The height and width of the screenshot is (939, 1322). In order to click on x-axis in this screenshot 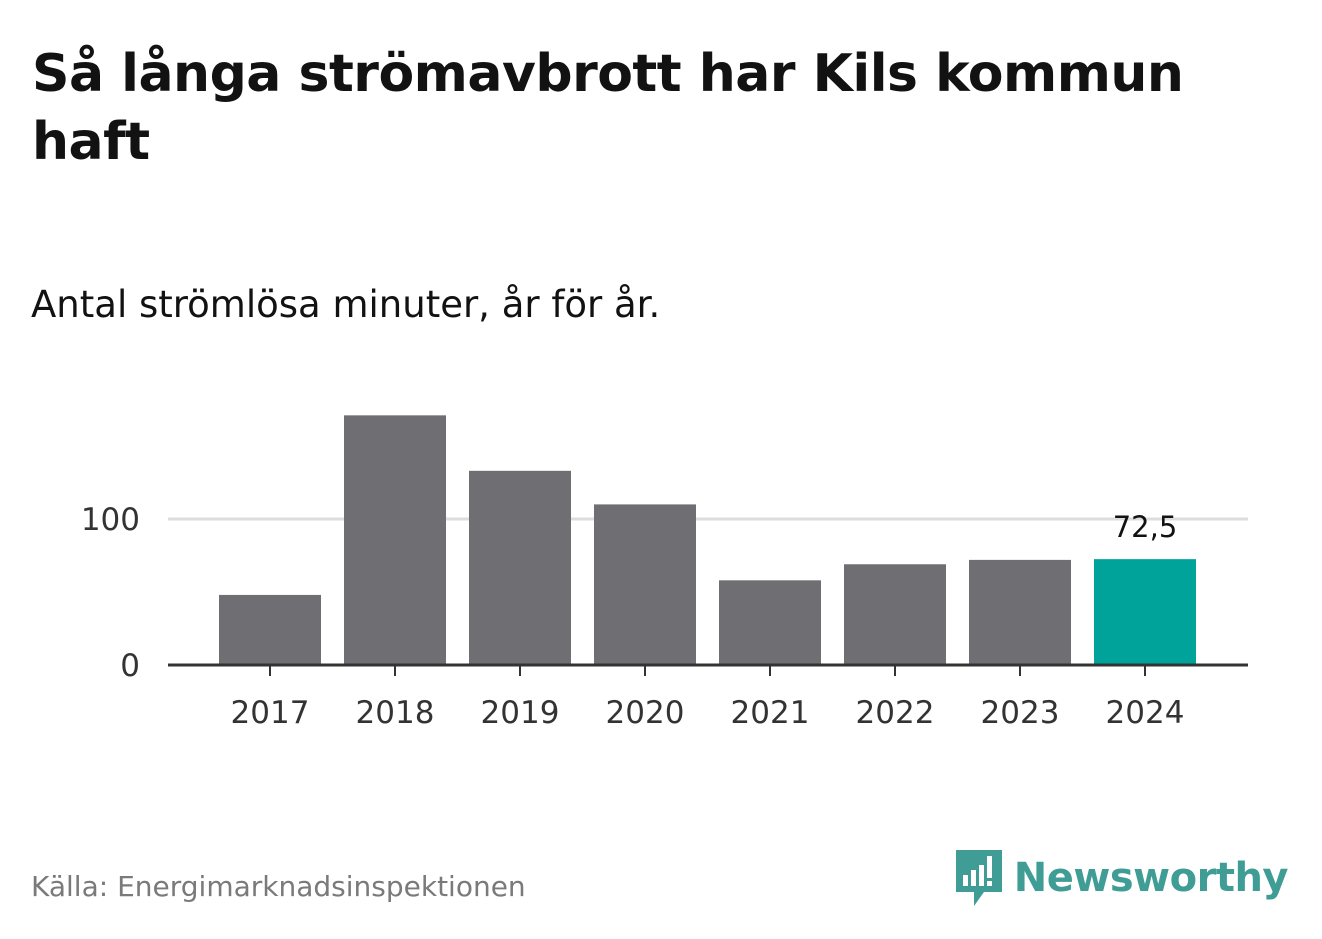, I will do `click(708, 669)`.